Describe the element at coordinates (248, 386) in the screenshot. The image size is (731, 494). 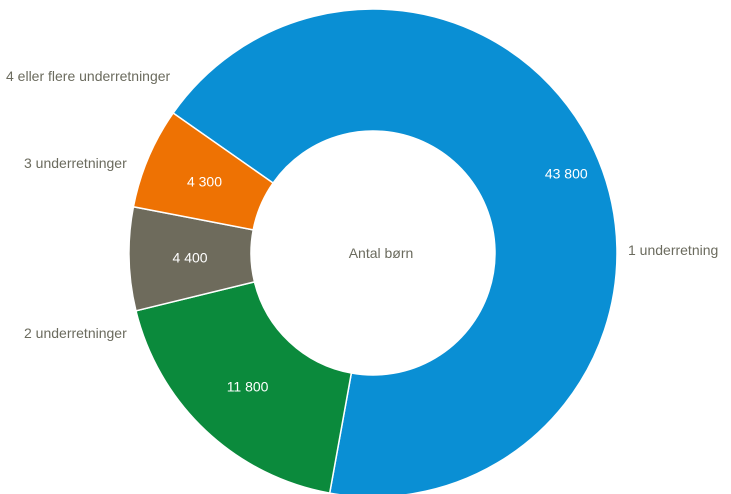
I see `slice-value-label-2: 11 800` at that location.